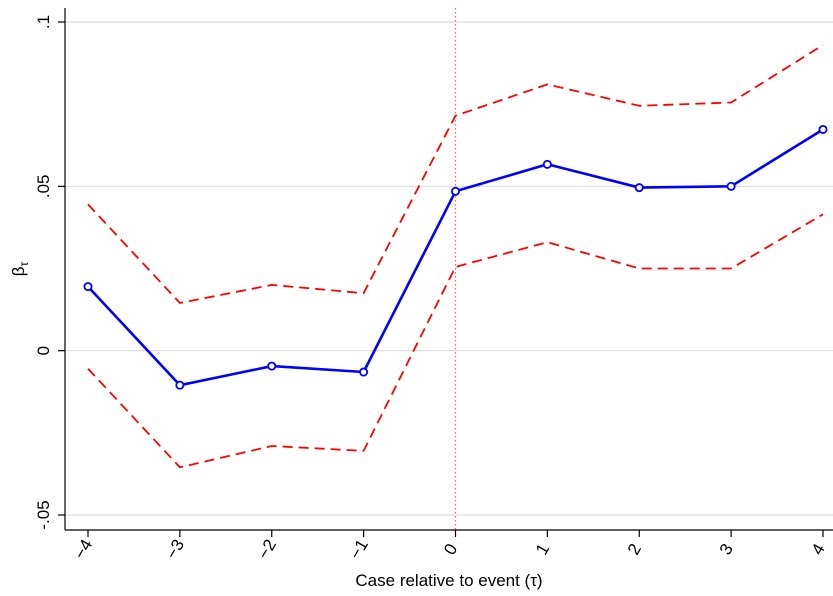  I want to click on x-tick-label: 4, so click(818, 549).